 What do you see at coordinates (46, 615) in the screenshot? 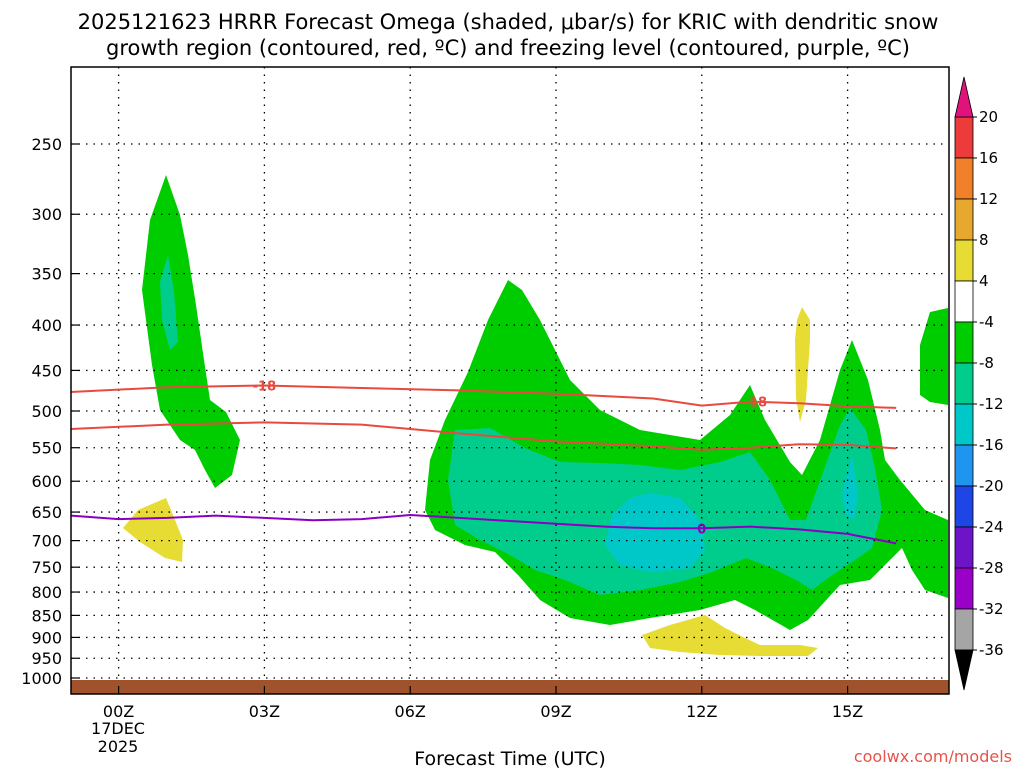
I see `y-tick-label: 850` at bounding box center [46, 615].